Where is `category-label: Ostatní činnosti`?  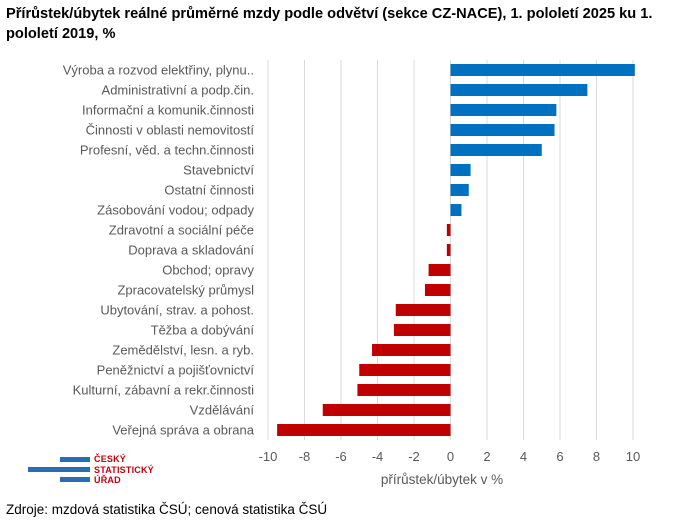
category-label: Ostatní činnosti is located at coordinates (209, 190).